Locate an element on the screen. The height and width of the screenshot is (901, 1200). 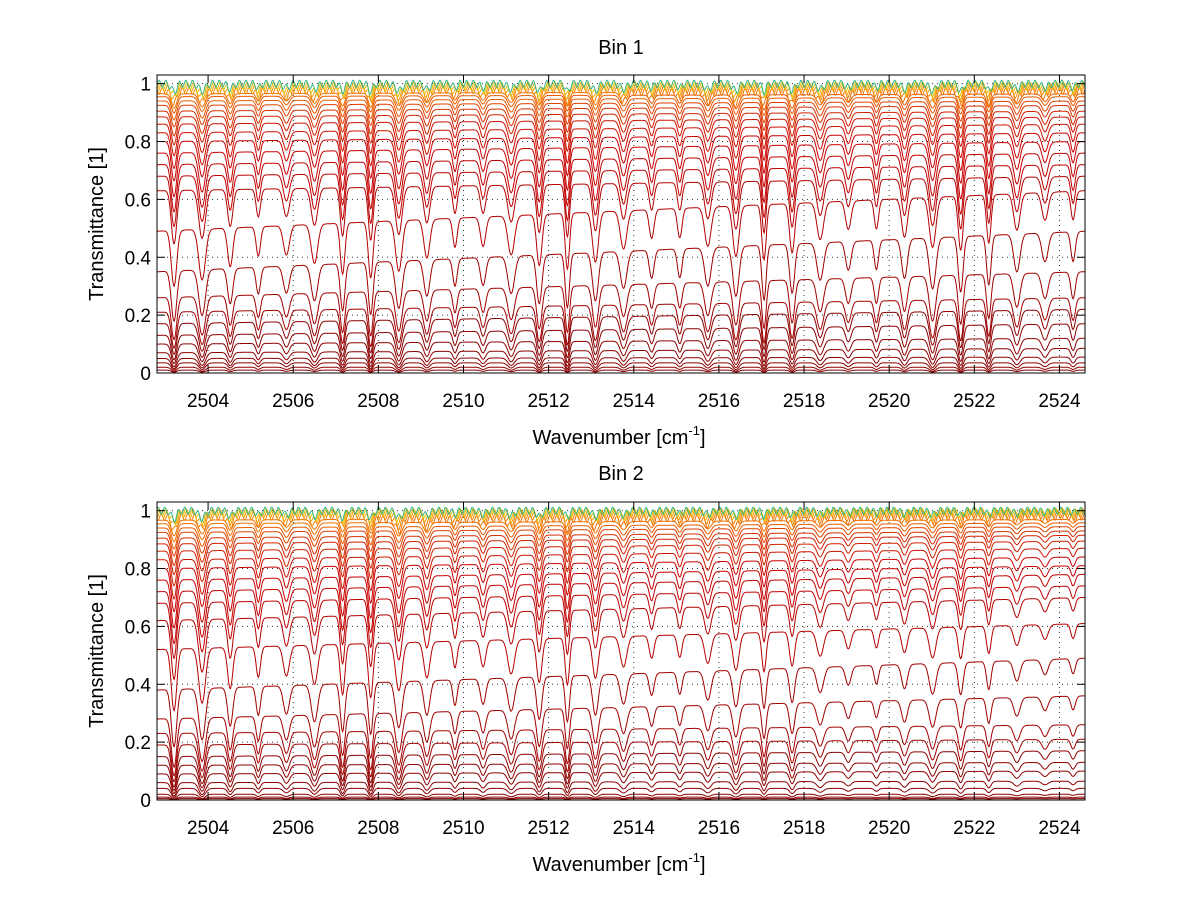
x-tick-label: 2504 is located at coordinates (208, 828).